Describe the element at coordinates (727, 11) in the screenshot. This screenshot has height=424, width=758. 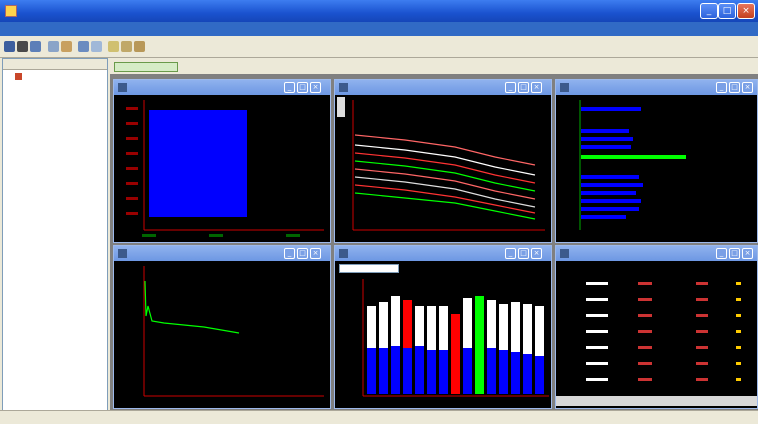
I see `maximize-button: □` at that location.